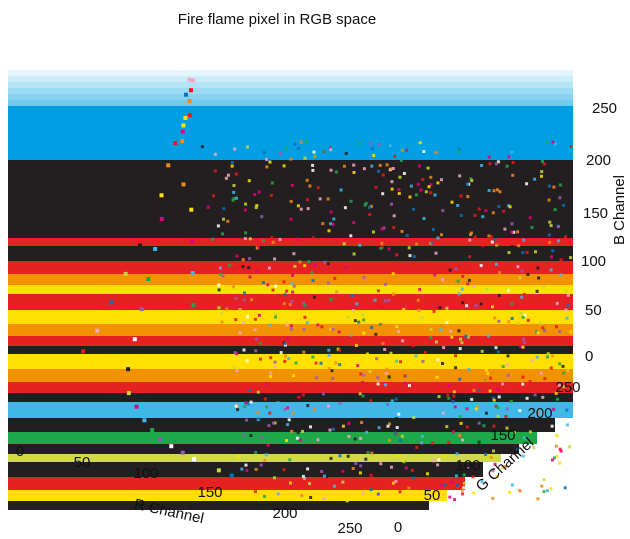 This screenshot has width=630, height=539. Describe the element at coordinates (432, 495) in the screenshot. I see `y-tick-label: 50` at that location.